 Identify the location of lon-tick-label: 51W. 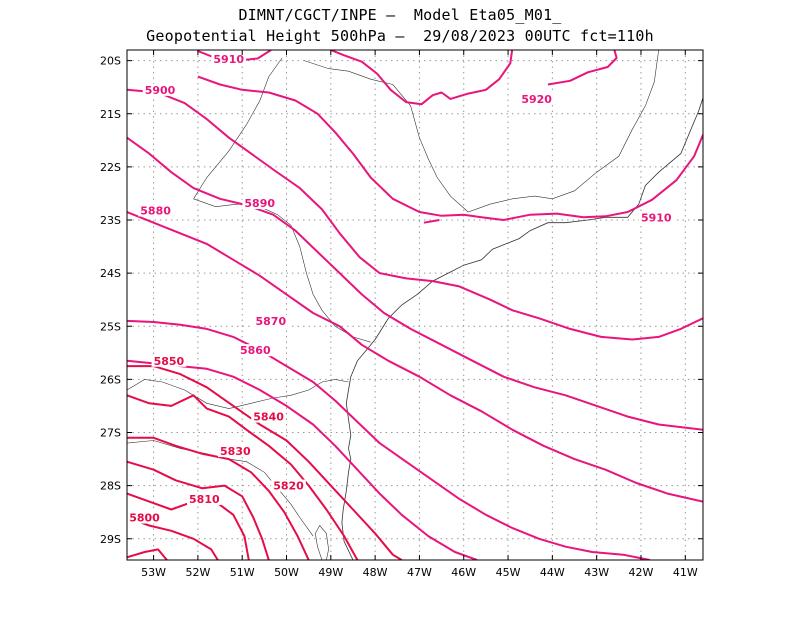
(242, 572).